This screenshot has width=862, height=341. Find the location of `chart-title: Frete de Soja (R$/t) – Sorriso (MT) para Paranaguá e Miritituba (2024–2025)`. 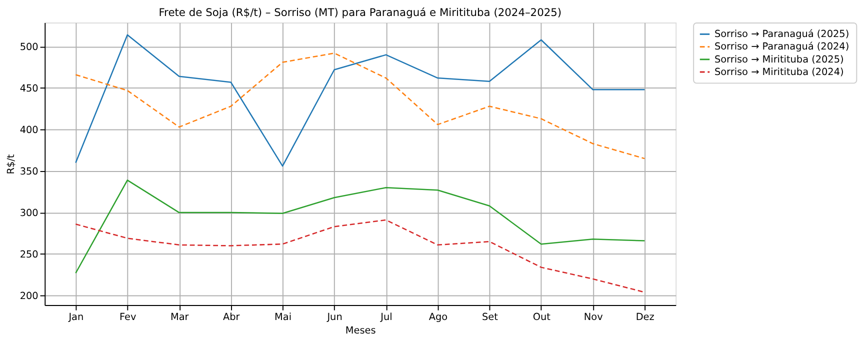

chart-title: Frete de Soja (R$/t) – Sorriso (MT) para Paranaguá e Miritituba (2024–2025) is located at coordinates (360, 13).